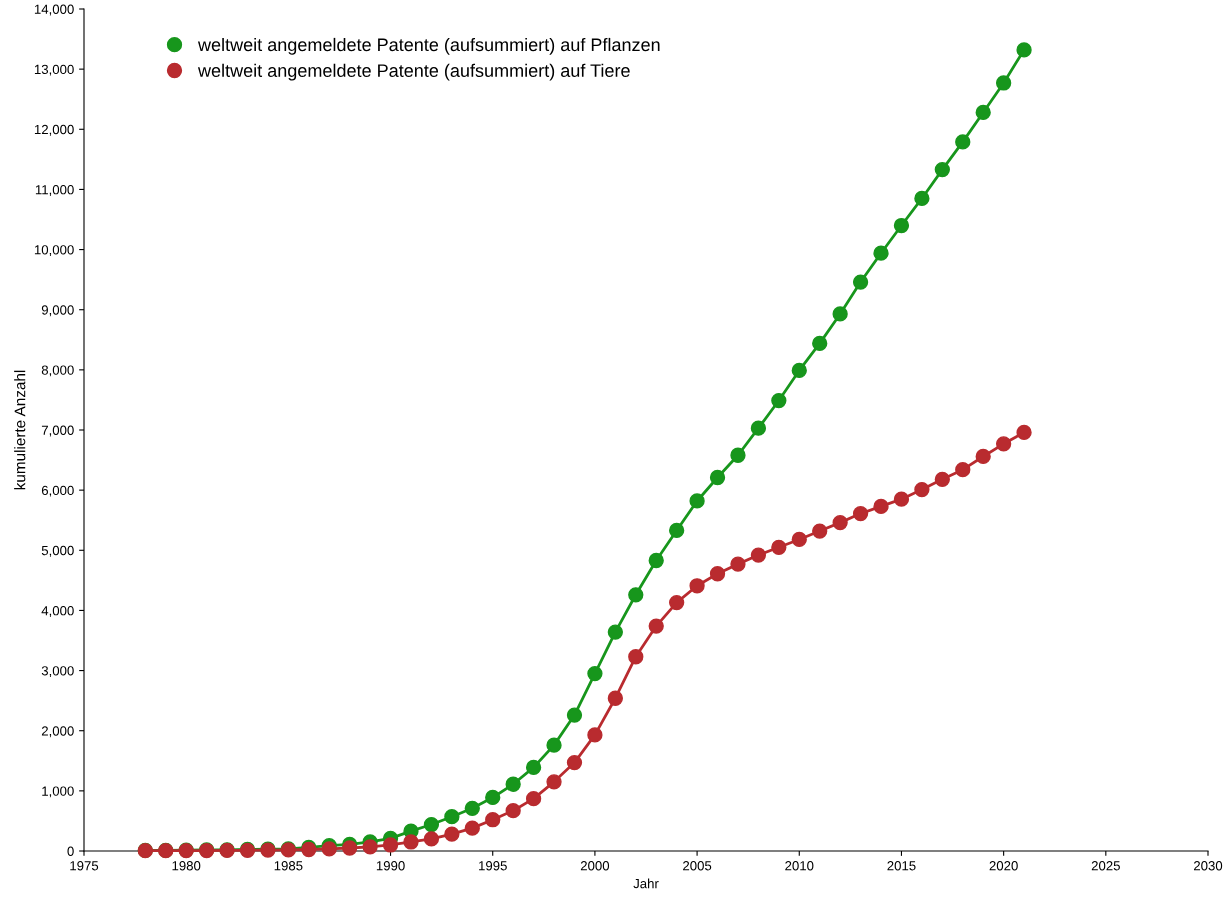  I want to click on y-tick-label: 6,000, so click(57, 491).